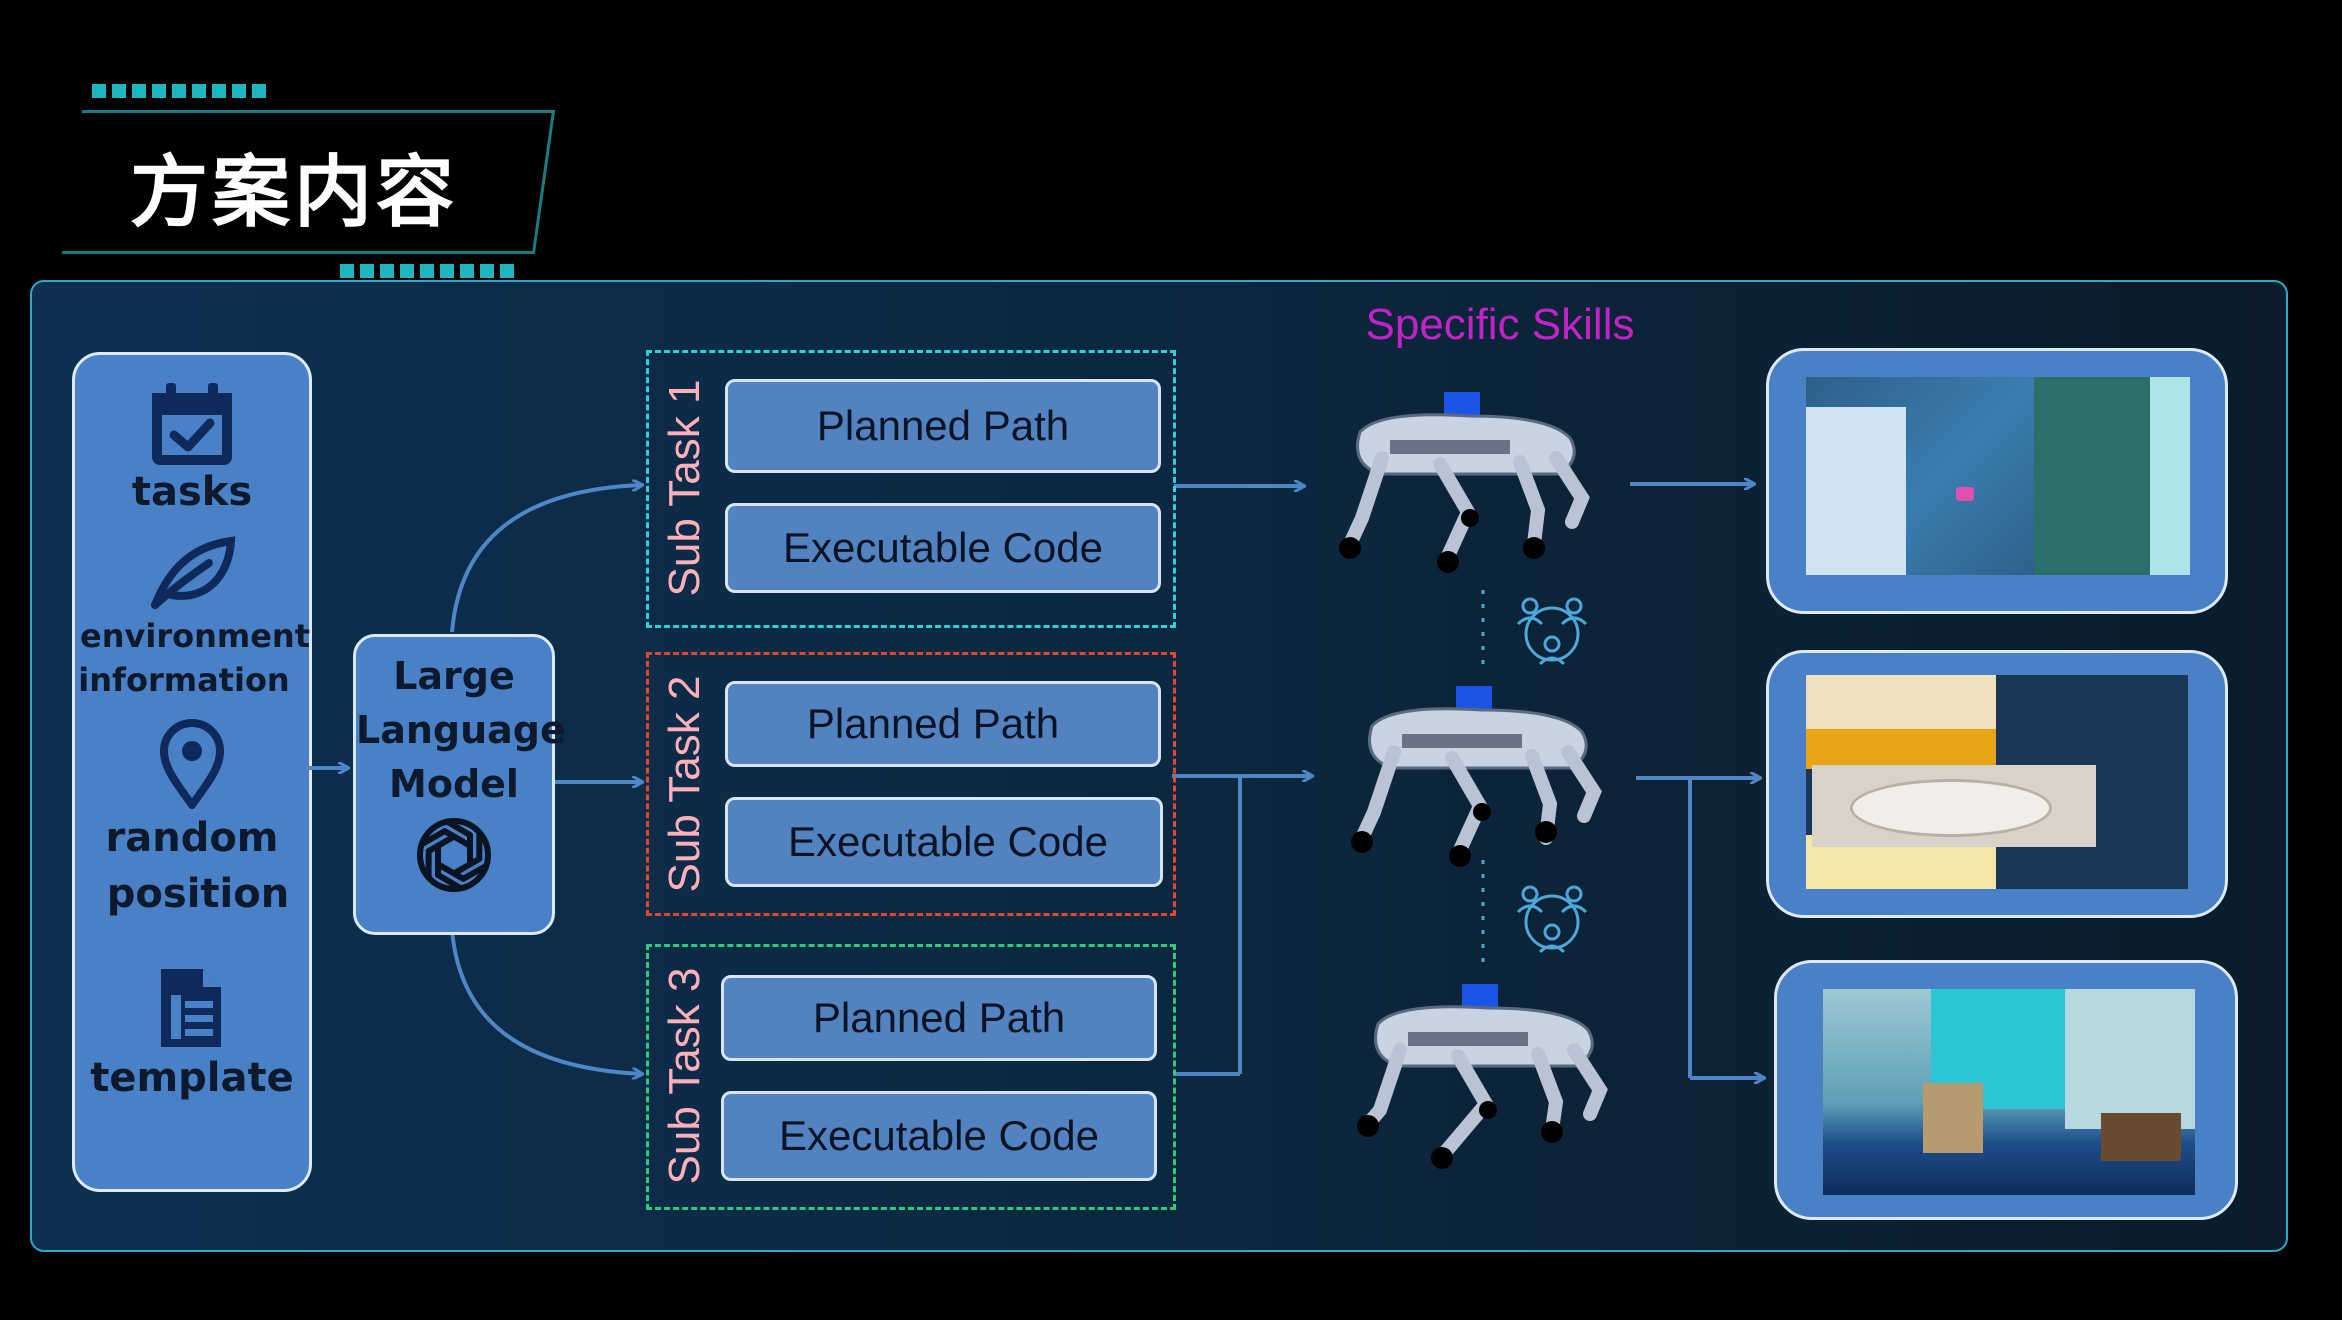  I want to click on subtask-group-3: Sub Task 3 Planned Path Executable Code, so click(911, 1077).